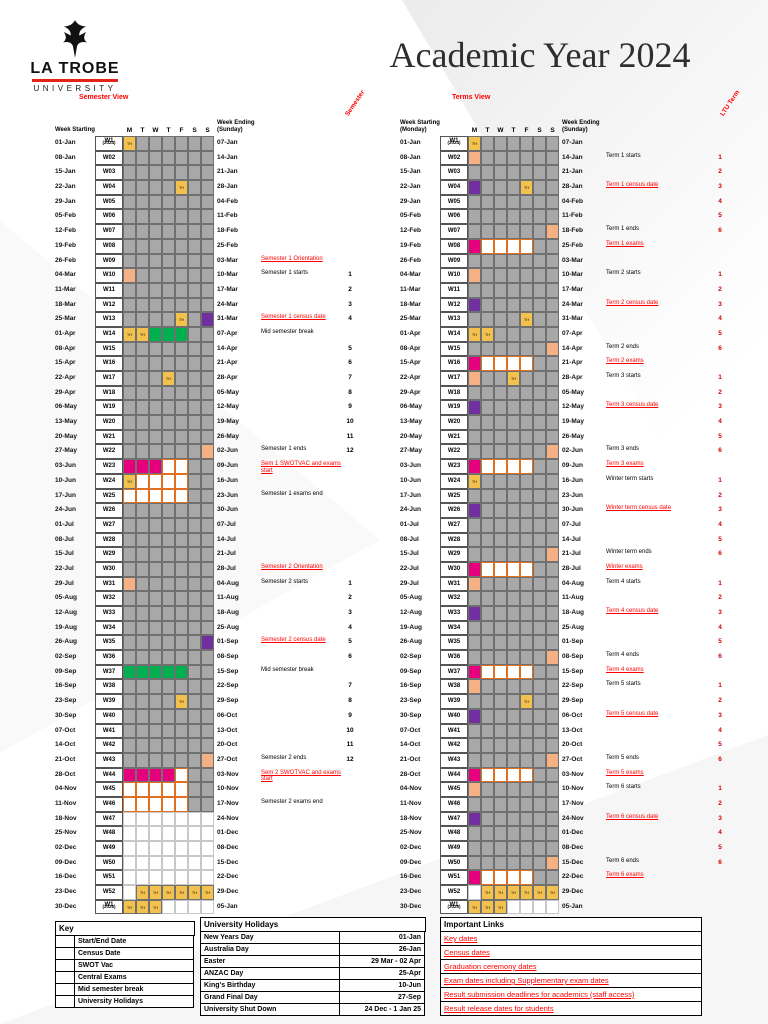 This screenshot has height=1024, width=768. I want to click on calendar-event-link: Term 5 census date, so click(632, 713).